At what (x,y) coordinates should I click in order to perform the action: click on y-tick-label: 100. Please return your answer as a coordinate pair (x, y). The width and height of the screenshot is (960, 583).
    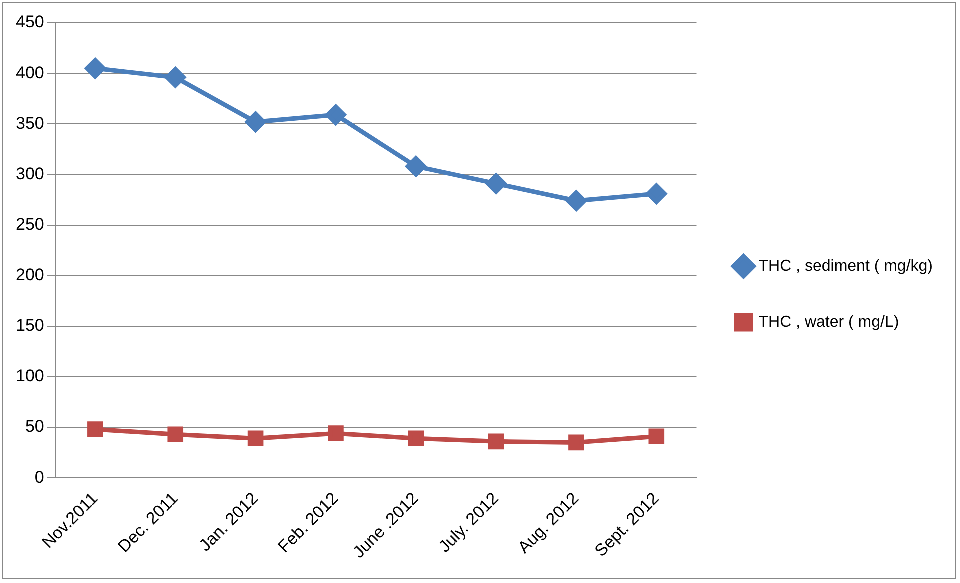
    Looking at the image, I should click on (30, 376).